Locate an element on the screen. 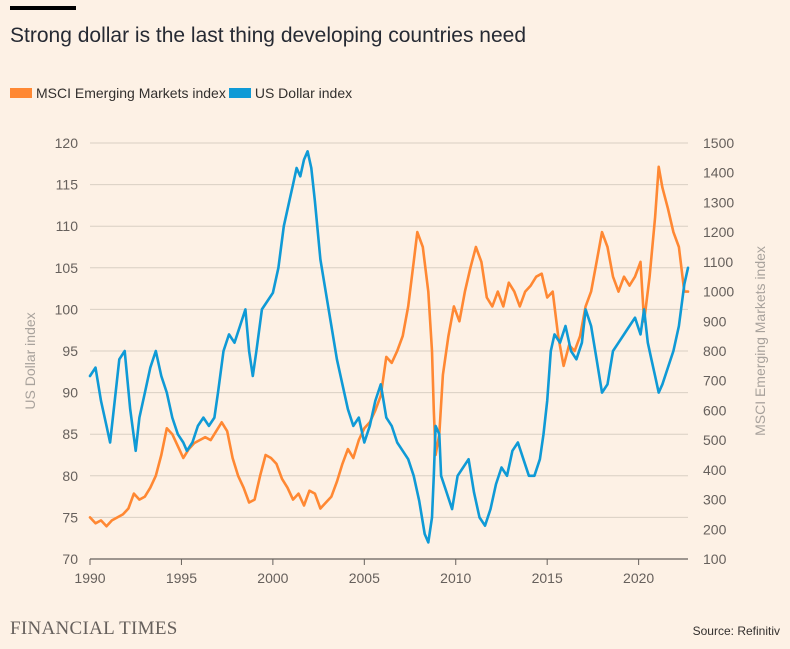 The width and height of the screenshot is (790, 649). source-note: Source: Refinitiv is located at coordinates (736, 631).